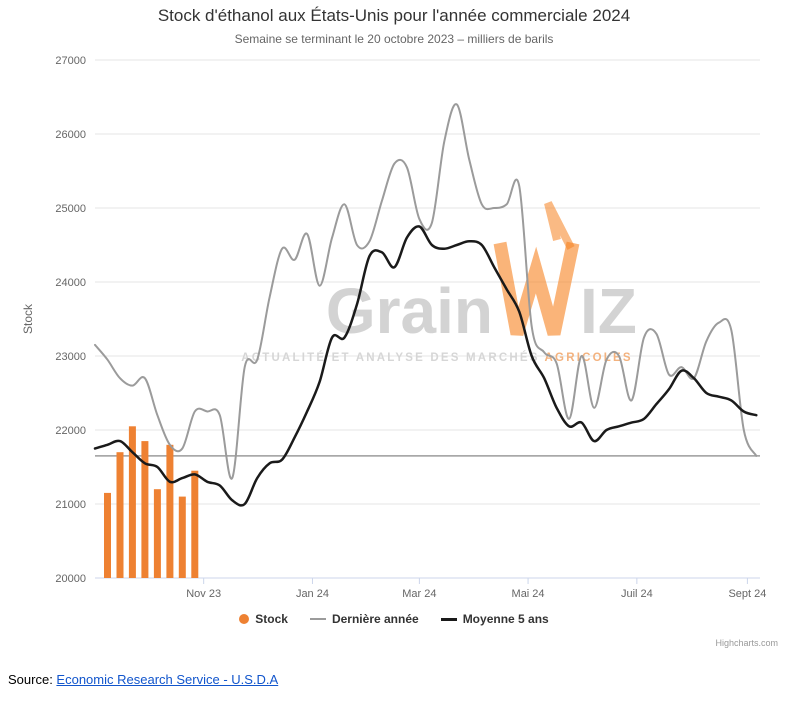 The width and height of the screenshot is (788, 713). Describe the element at coordinates (28, 318) in the screenshot. I see `y-axis-title: Stock` at that location.